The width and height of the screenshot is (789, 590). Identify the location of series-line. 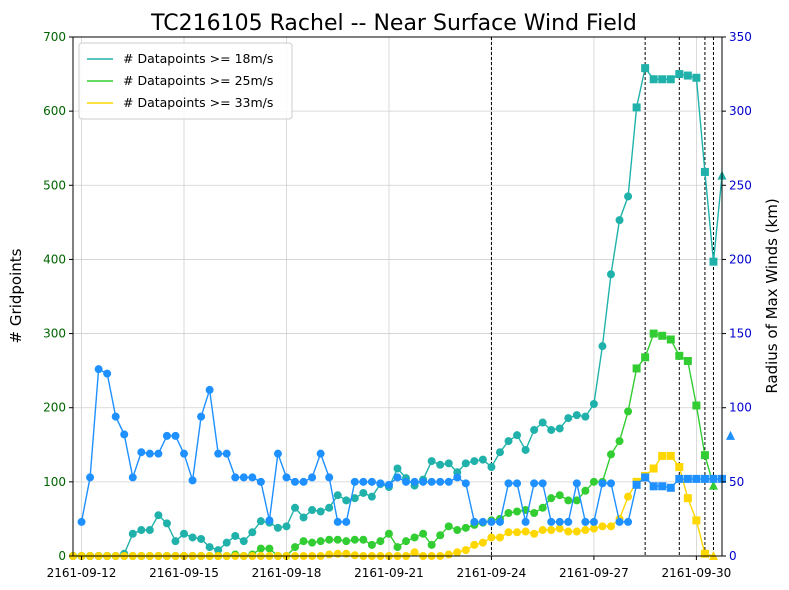
(393, 505).